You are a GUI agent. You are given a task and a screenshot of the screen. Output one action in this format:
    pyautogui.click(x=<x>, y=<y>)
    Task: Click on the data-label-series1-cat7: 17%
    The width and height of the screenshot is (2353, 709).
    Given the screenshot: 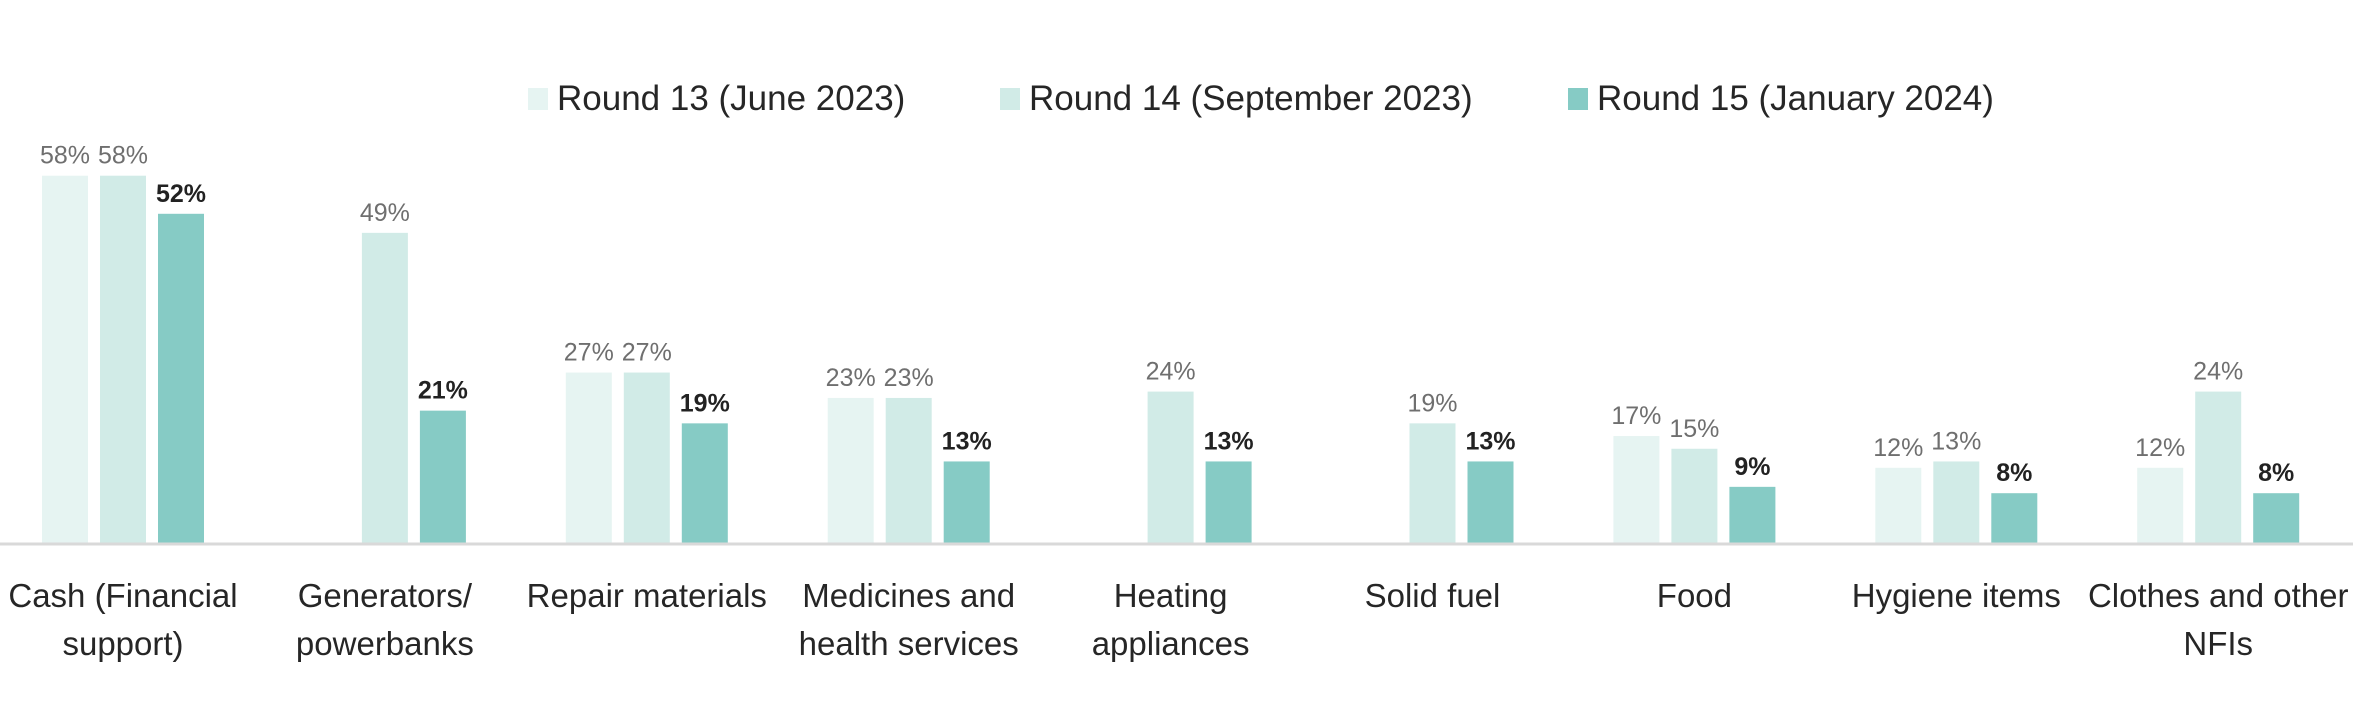 What is the action you would take?
    pyautogui.click(x=1636, y=416)
    